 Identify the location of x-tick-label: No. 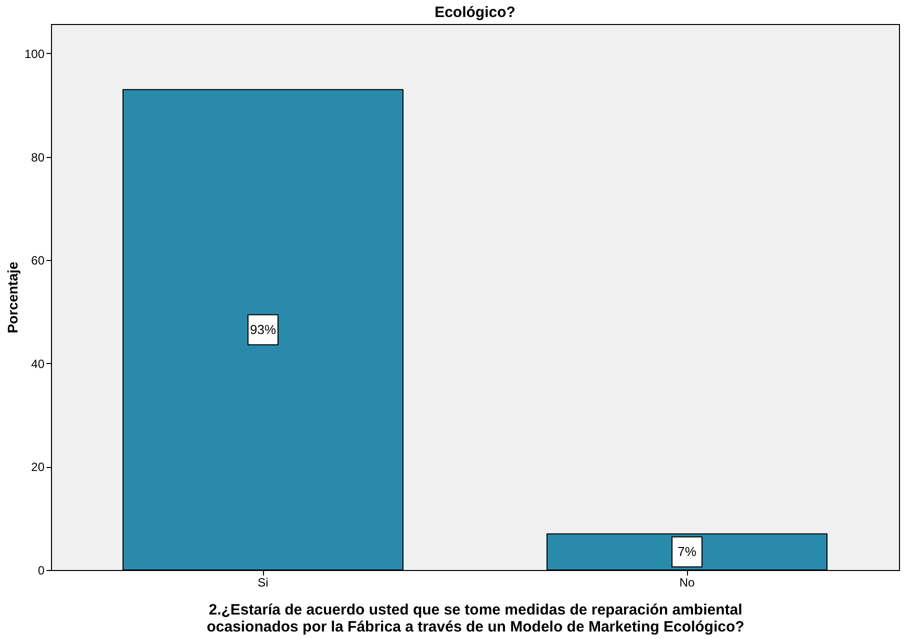
(687, 583).